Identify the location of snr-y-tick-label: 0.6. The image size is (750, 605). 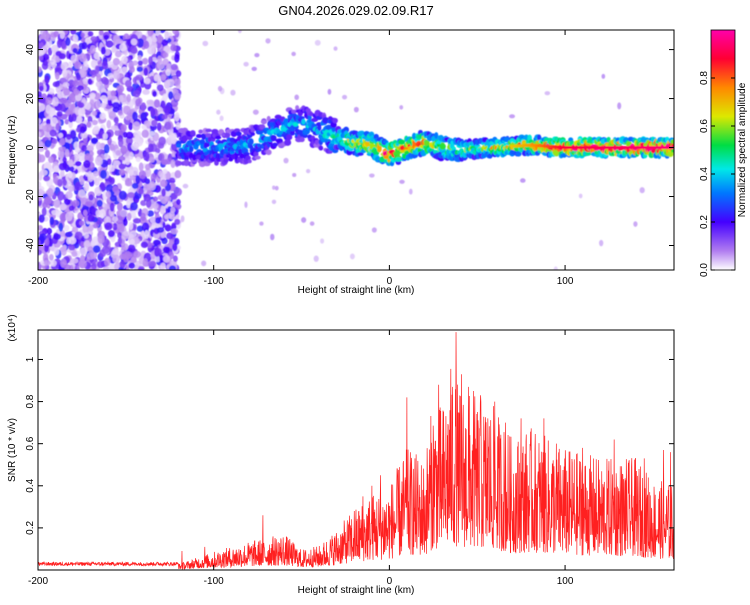
(30, 443).